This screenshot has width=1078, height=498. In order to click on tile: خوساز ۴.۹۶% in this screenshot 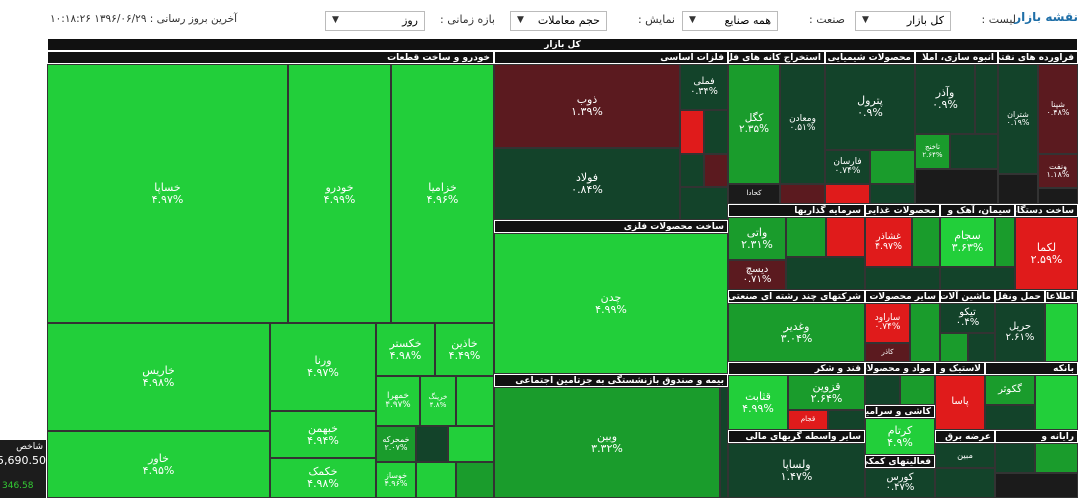, I will do `click(396, 480)`.